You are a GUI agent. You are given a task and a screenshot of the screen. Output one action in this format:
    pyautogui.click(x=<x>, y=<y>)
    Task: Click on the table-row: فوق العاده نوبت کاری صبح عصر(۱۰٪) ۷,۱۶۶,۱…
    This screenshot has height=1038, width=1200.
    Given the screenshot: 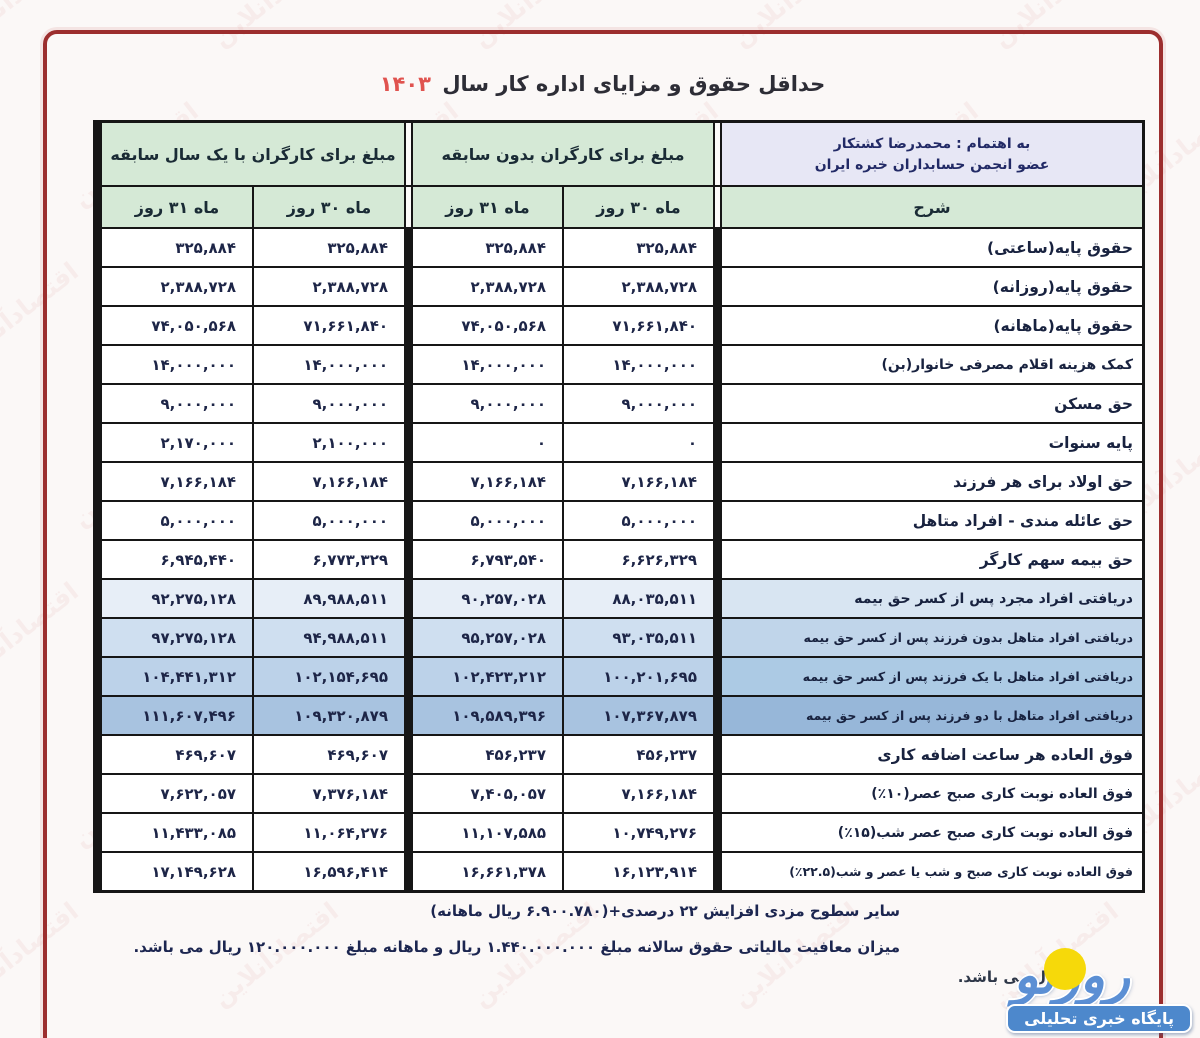 What is the action you would take?
    pyautogui.click(x=619, y=793)
    